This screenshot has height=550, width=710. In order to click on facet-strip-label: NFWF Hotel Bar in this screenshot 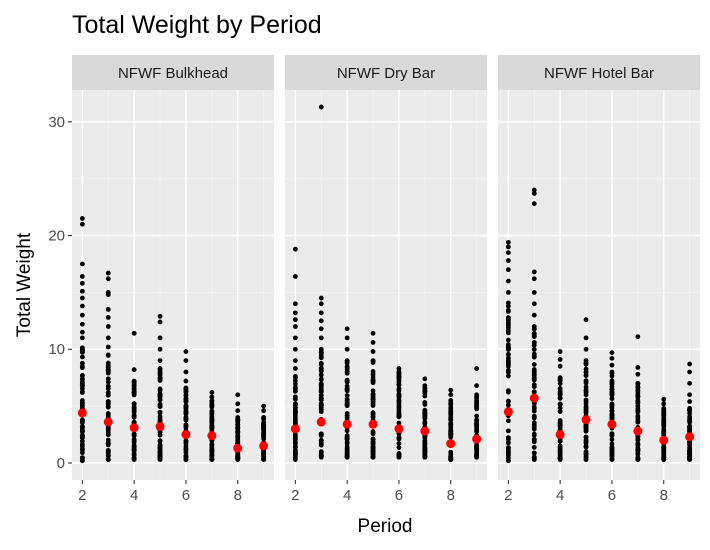, I will do `click(599, 73)`.